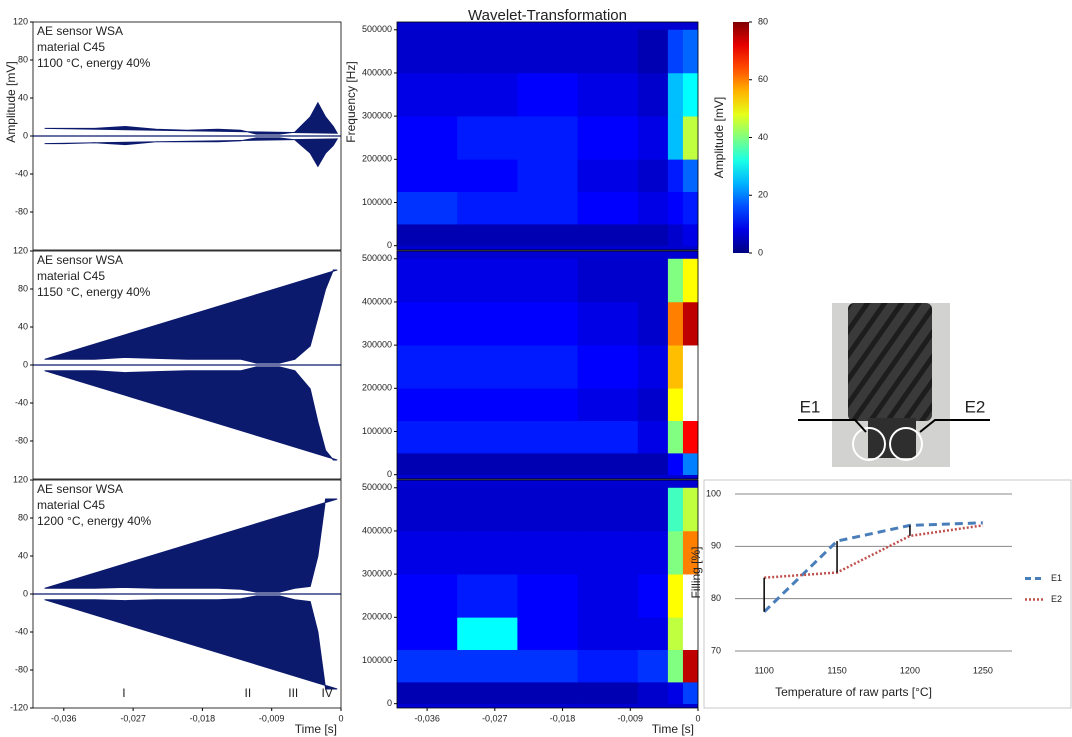 Image resolution: width=1072 pixels, height=737 pixels. Describe the element at coordinates (11, 101) in the screenshot. I see `y-axis-label: Amplitude [mV]` at that location.